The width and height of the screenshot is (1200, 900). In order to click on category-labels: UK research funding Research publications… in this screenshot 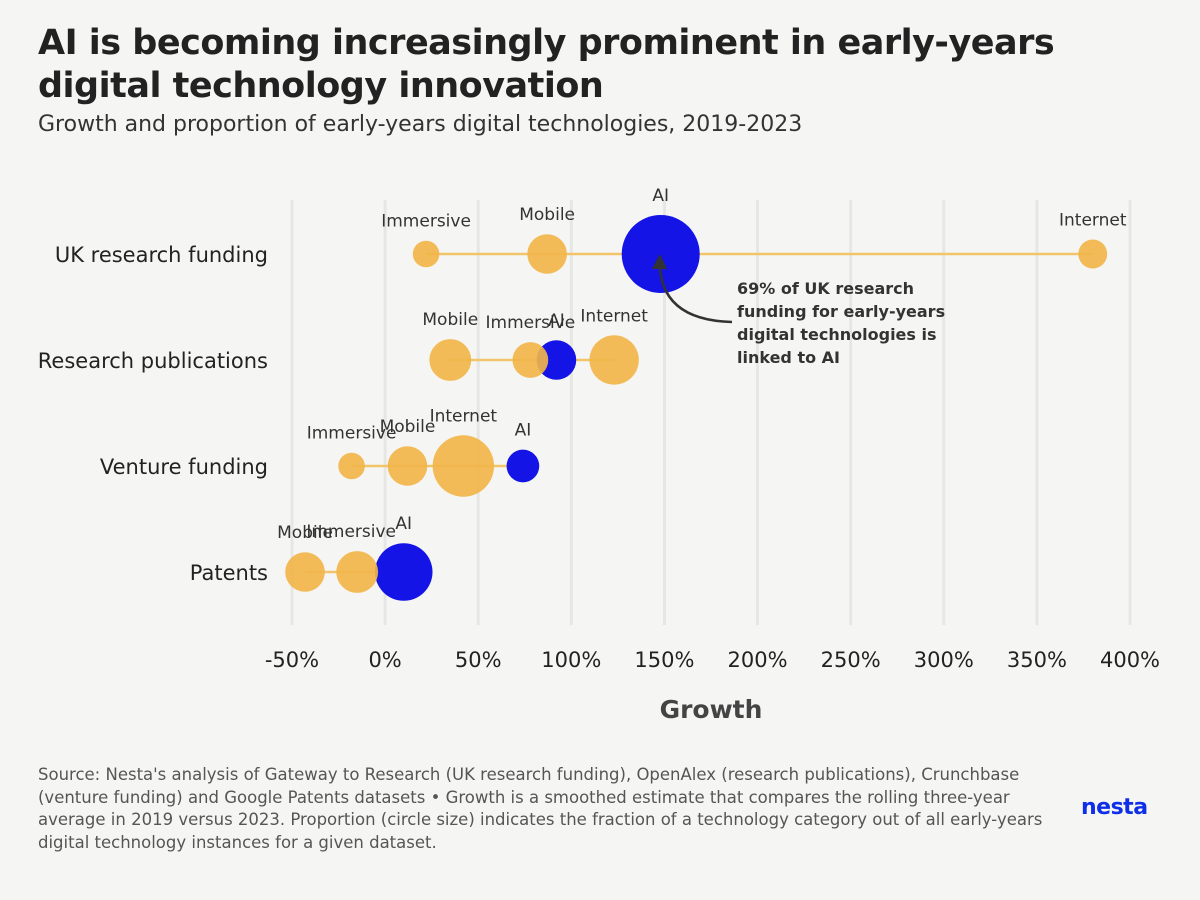, I will do `click(153, 414)`.